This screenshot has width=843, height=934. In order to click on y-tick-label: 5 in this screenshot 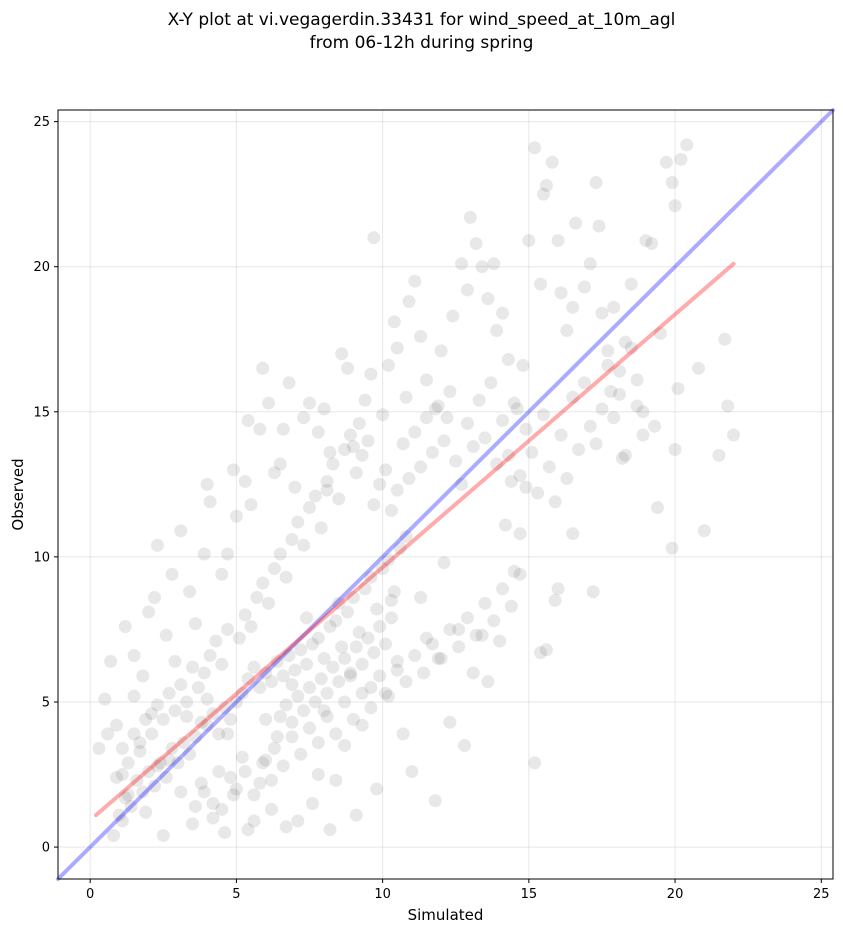, I will do `click(46, 702)`.